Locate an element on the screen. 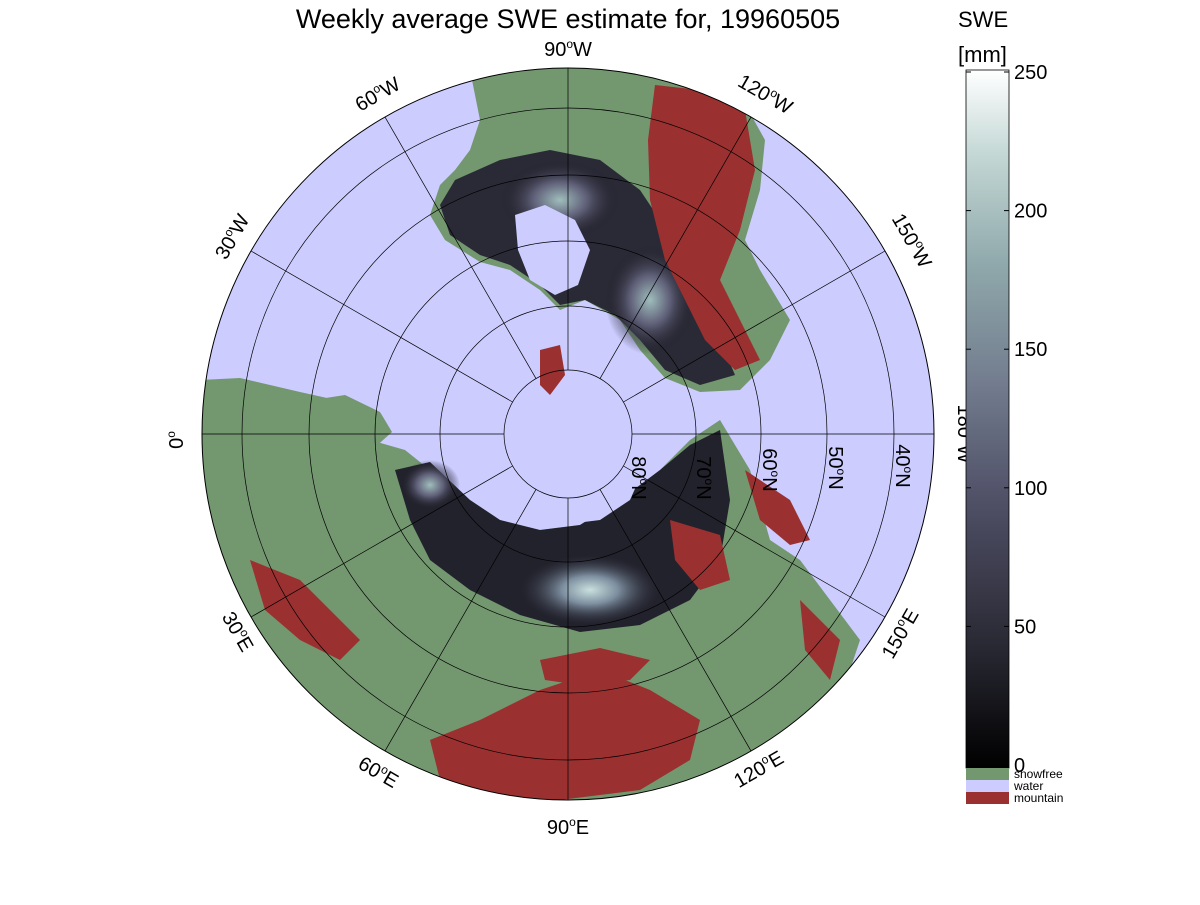 The height and width of the screenshot is (905, 1200). lat-label-50n: 50oN is located at coordinates (836, 467).